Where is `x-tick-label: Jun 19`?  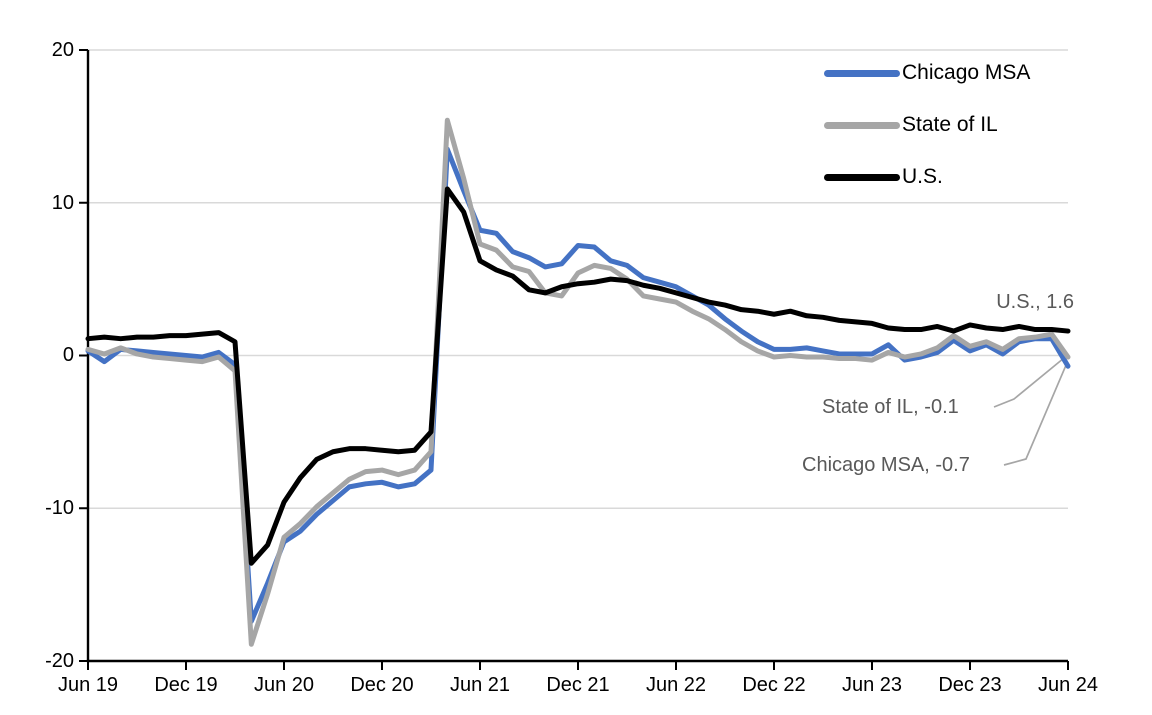 x-tick-label: Jun 19 is located at coordinates (88, 685).